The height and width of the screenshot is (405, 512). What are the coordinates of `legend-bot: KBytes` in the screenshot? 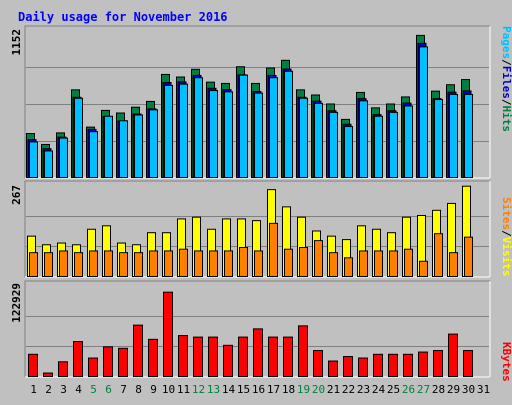 It's located at (506, 362).